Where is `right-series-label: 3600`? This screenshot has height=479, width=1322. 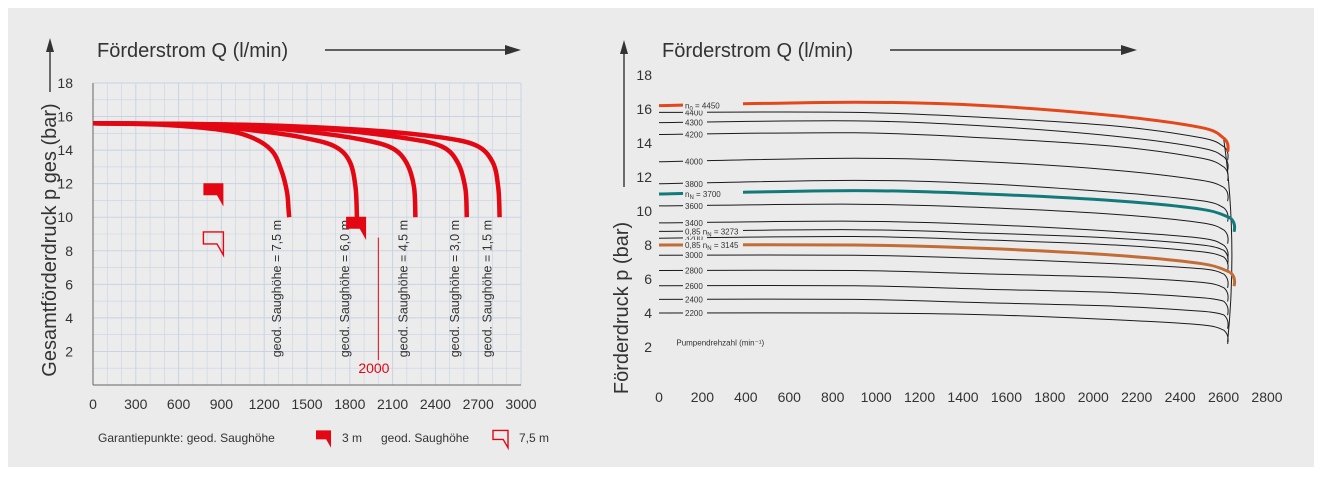
right-series-label: 3600 is located at coordinates (694, 206).